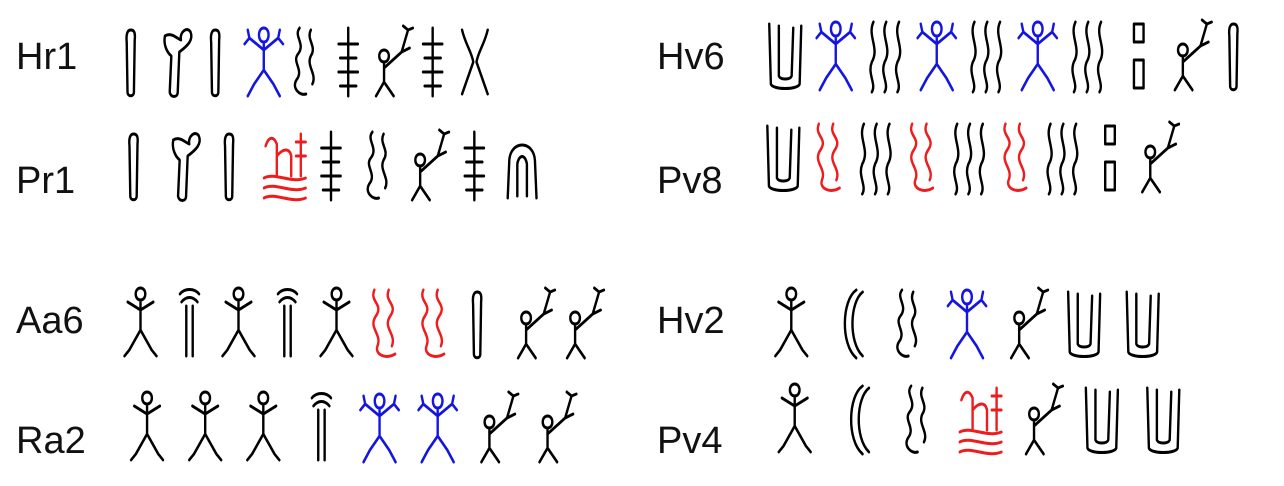 Image resolution: width=1284 pixels, height=486 pixels. Describe the element at coordinates (691, 57) in the screenshot. I see `label-hv6: Hv6` at that location.